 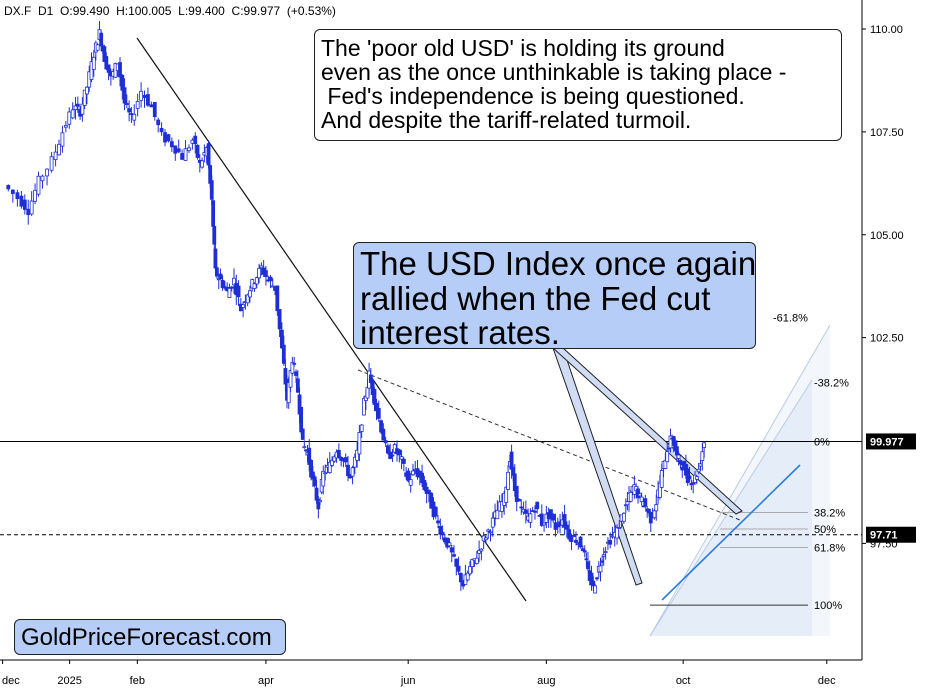 What do you see at coordinates (886, 30) in the screenshot?
I see `y-tick-label: 110.00` at bounding box center [886, 30].